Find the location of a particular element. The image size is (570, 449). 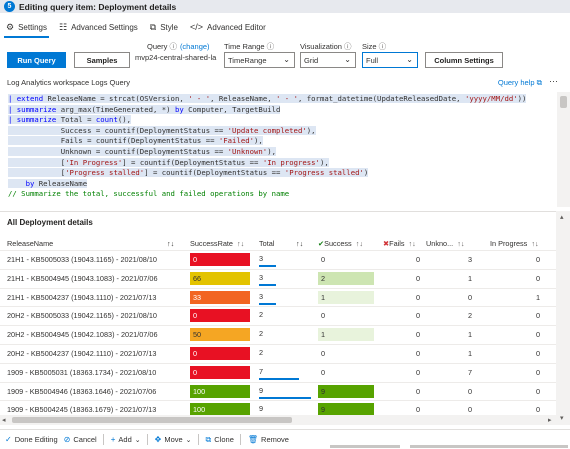

run-query-button: Run Query is located at coordinates (36, 60).